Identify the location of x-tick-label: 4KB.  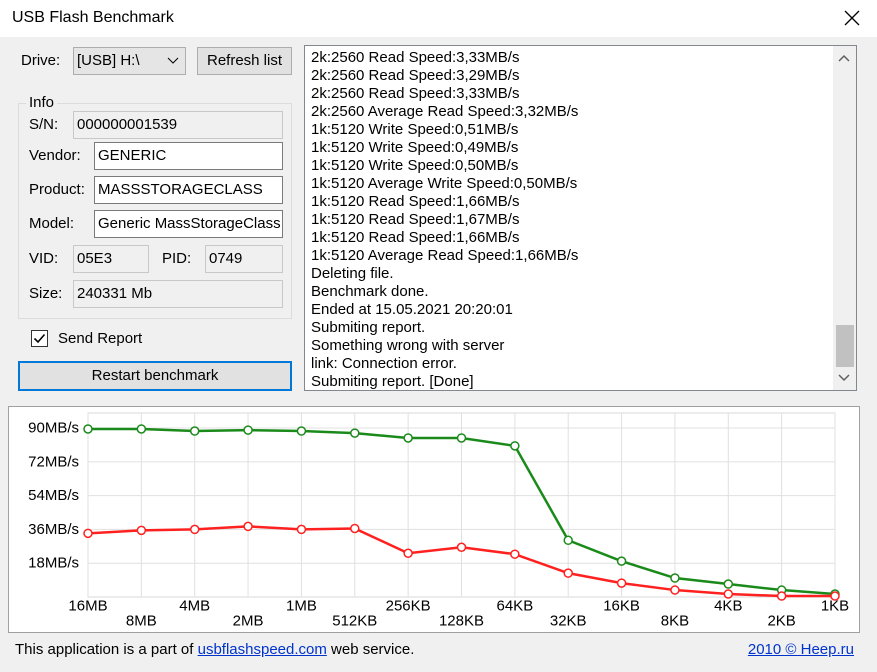
(728, 606).